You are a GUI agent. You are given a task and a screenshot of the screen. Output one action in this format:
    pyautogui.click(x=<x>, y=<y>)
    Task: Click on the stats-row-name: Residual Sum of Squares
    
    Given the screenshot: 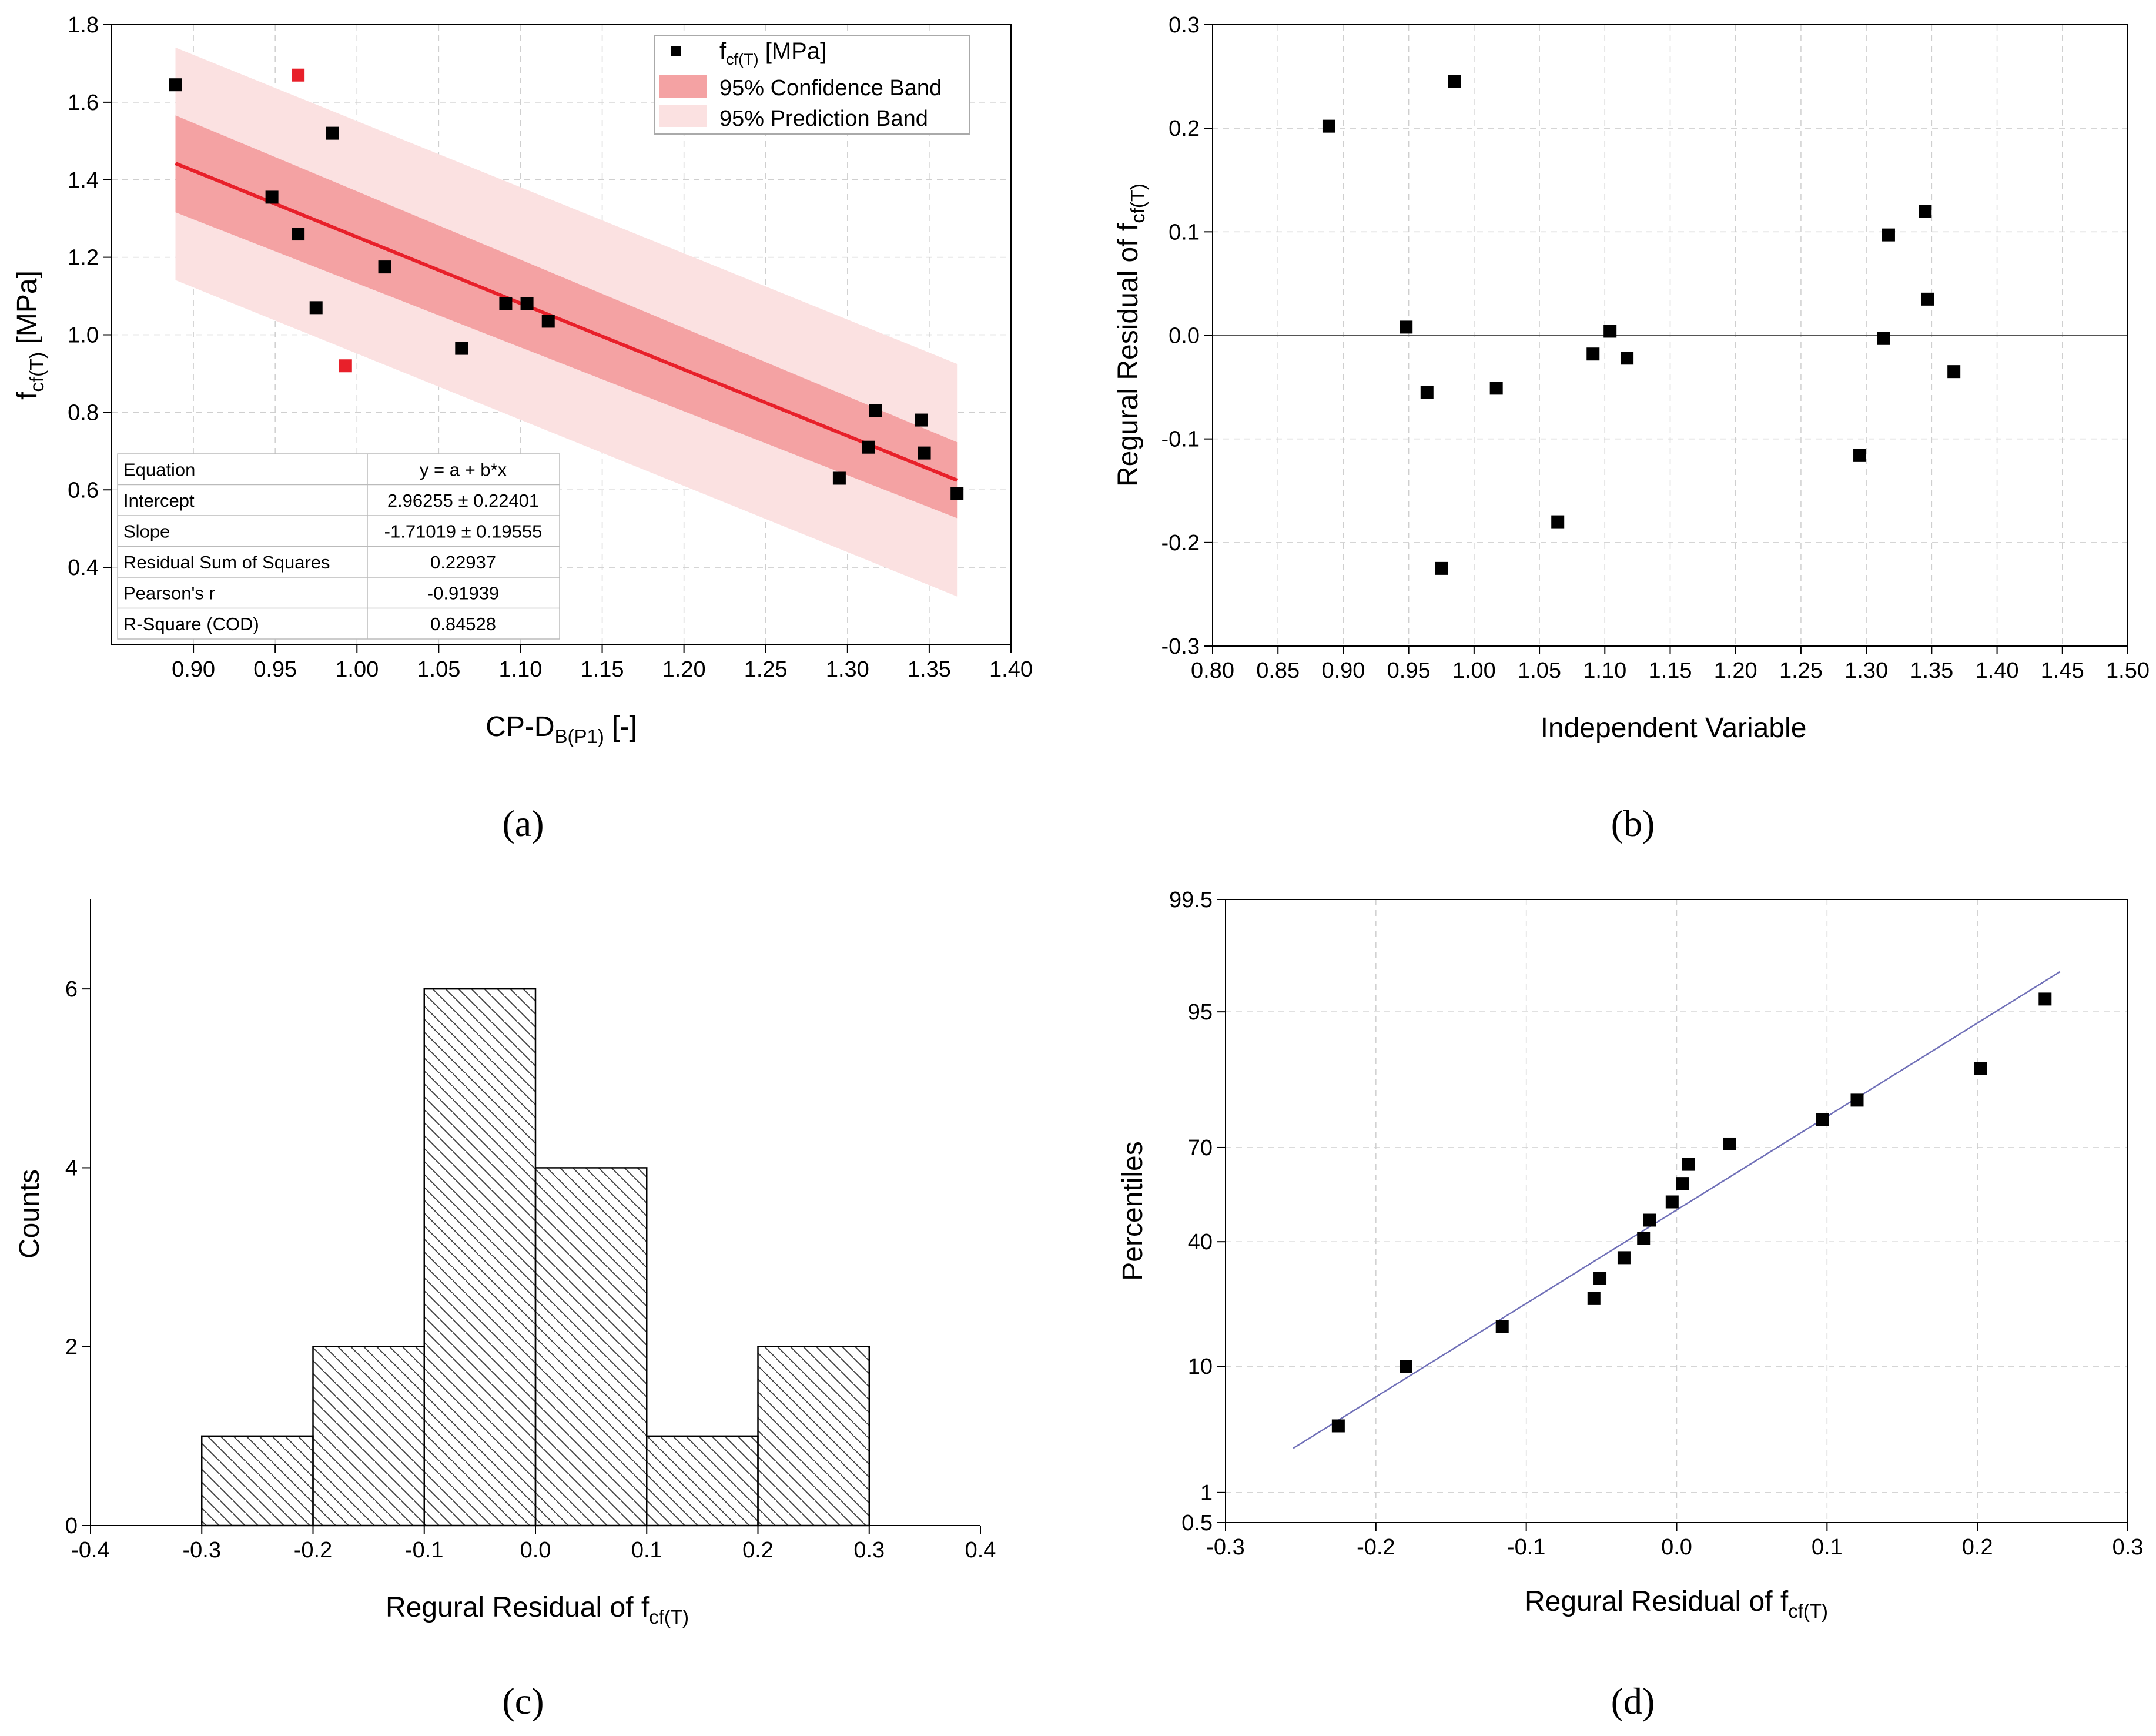 What is the action you would take?
    pyautogui.click(x=226, y=562)
    